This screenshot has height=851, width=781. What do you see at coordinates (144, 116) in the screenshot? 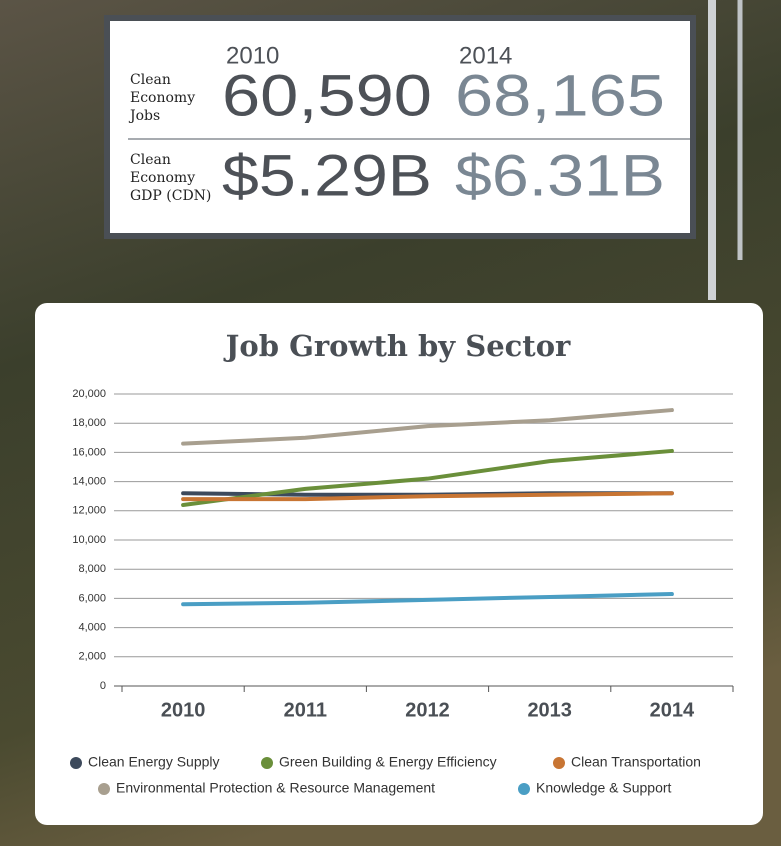
I see `row-label: Jobs` at bounding box center [144, 116].